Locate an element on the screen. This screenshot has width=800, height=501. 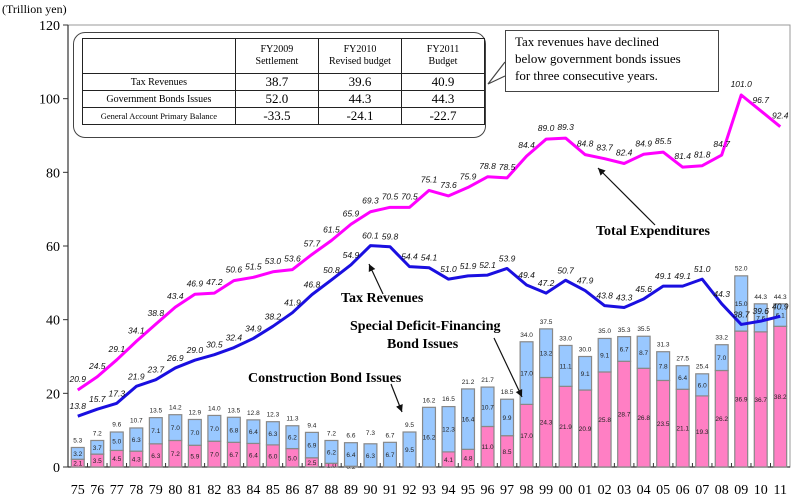
inset-cell: -24.1 is located at coordinates (360, 116).